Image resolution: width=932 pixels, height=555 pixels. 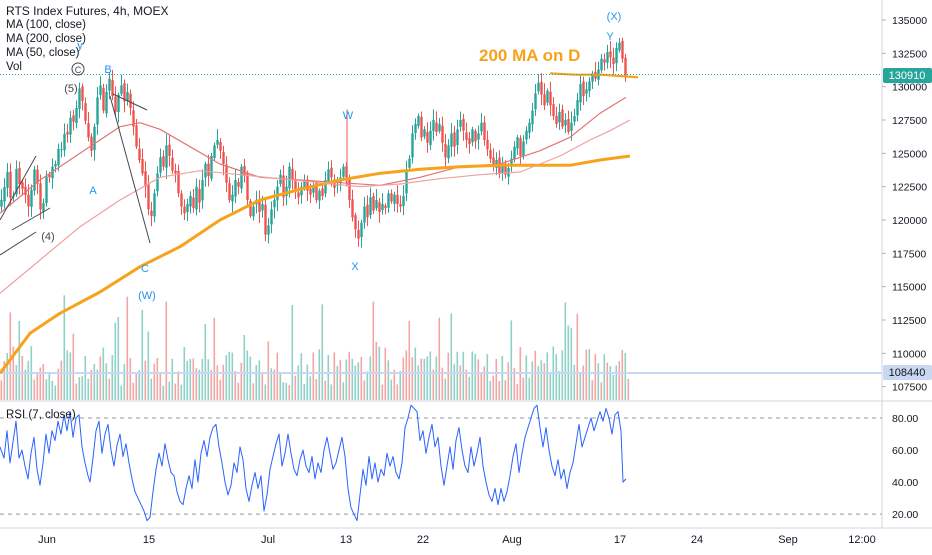 What do you see at coordinates (46, 25) in the screenshot?
I see `ma100-legend: MA (100, close)` at bounding box center [46, 25].